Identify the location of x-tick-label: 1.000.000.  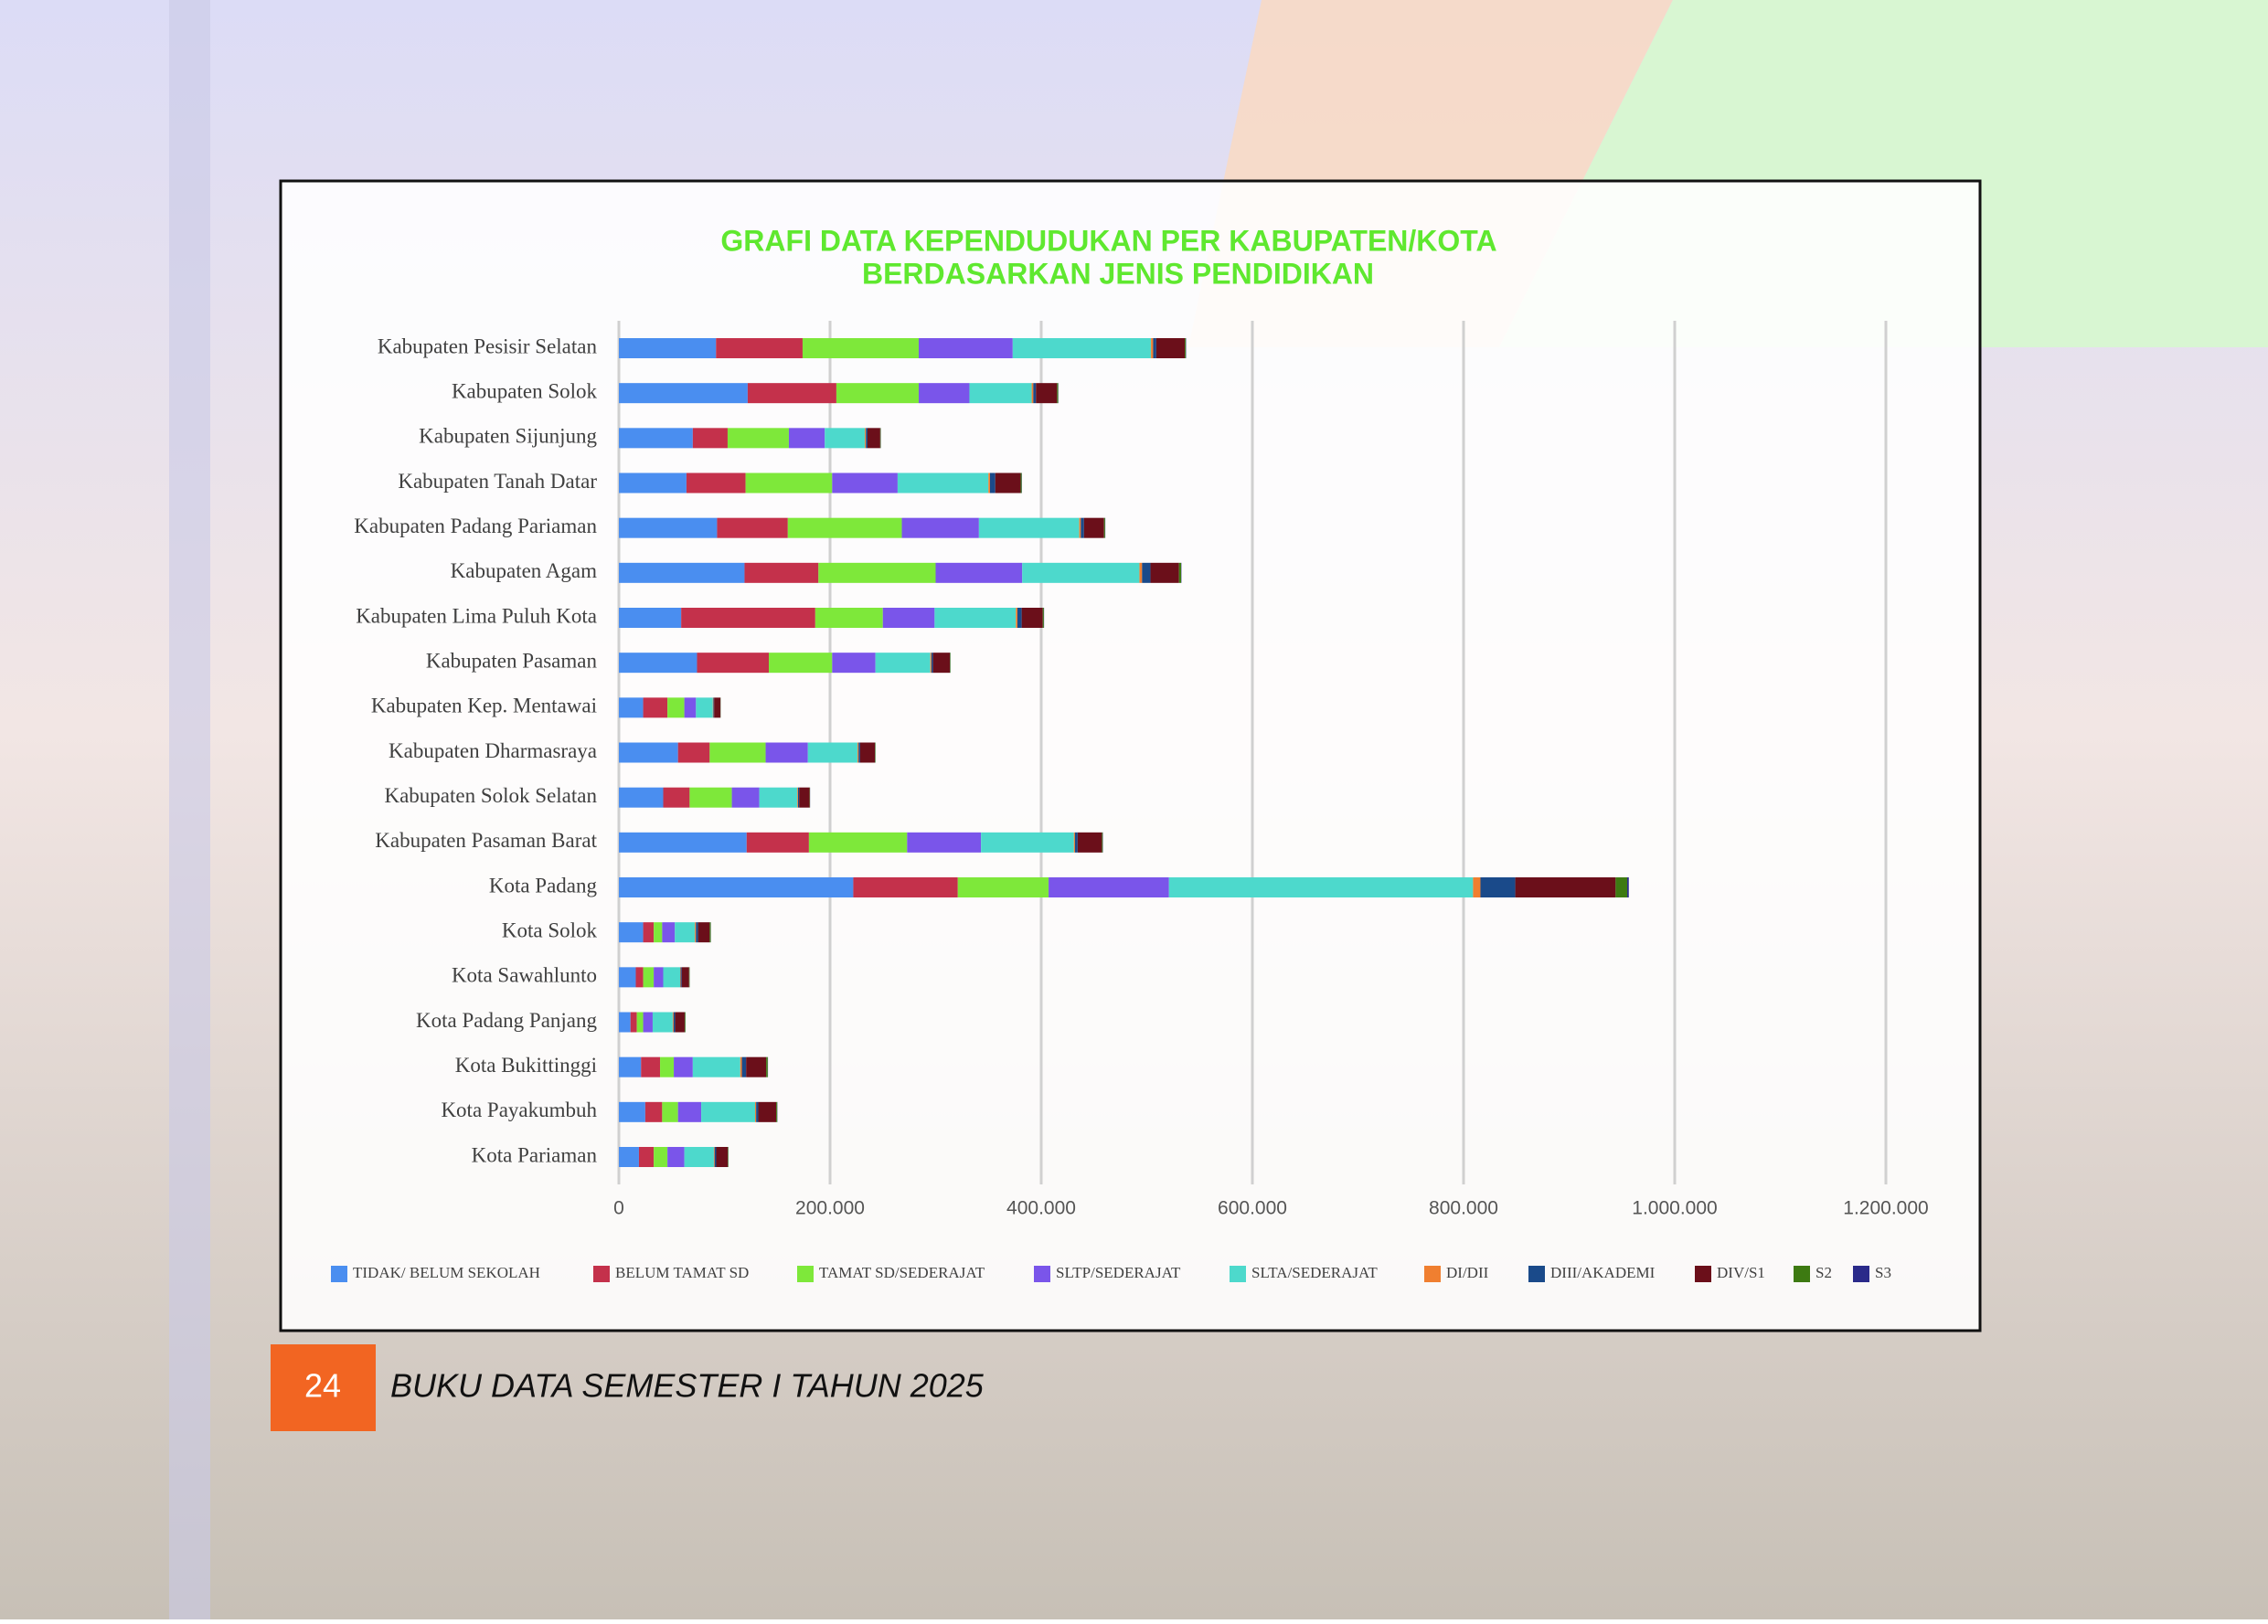
(1674, 1209).